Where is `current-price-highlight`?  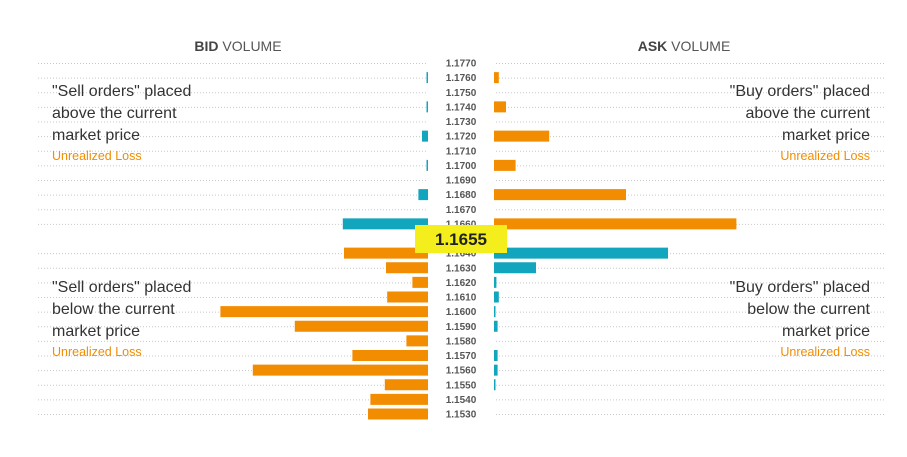 current-price-highlight is located at coordinates (461, 239).